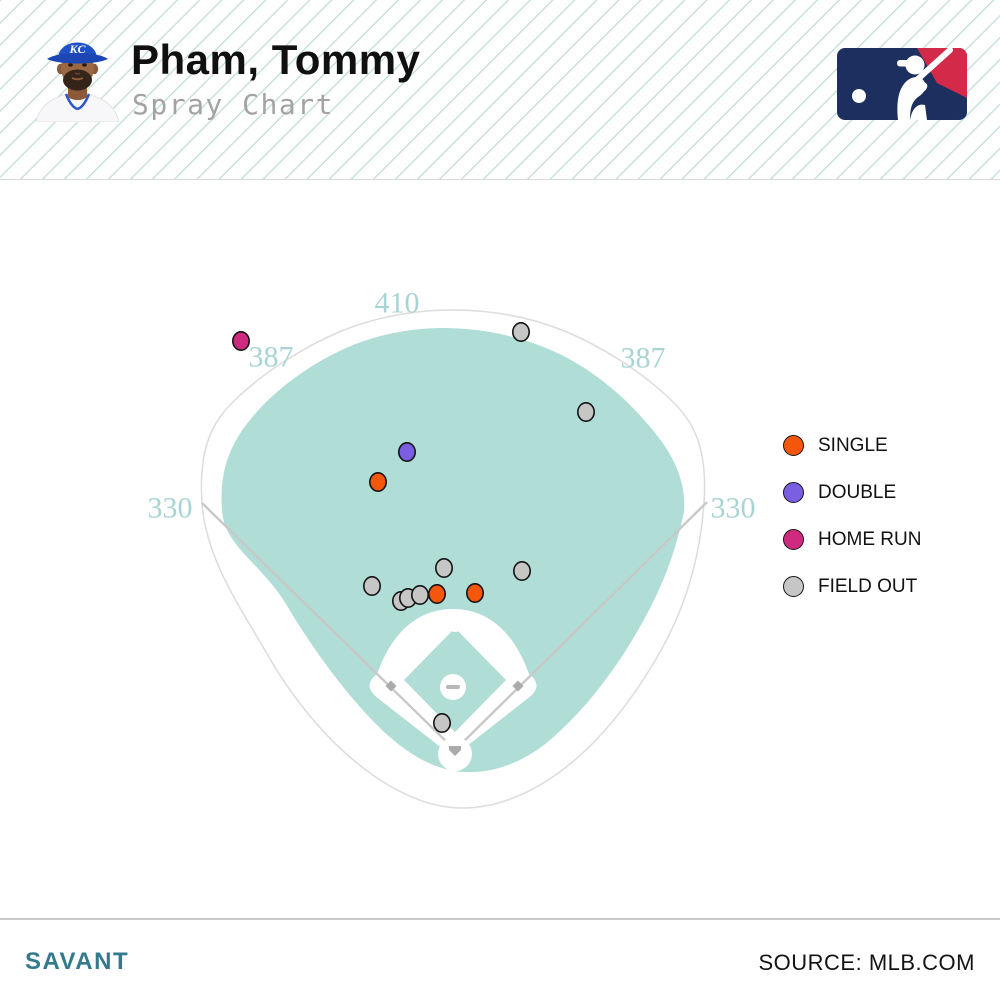  I want to click on double-swatch-icon, so click(793, 492).